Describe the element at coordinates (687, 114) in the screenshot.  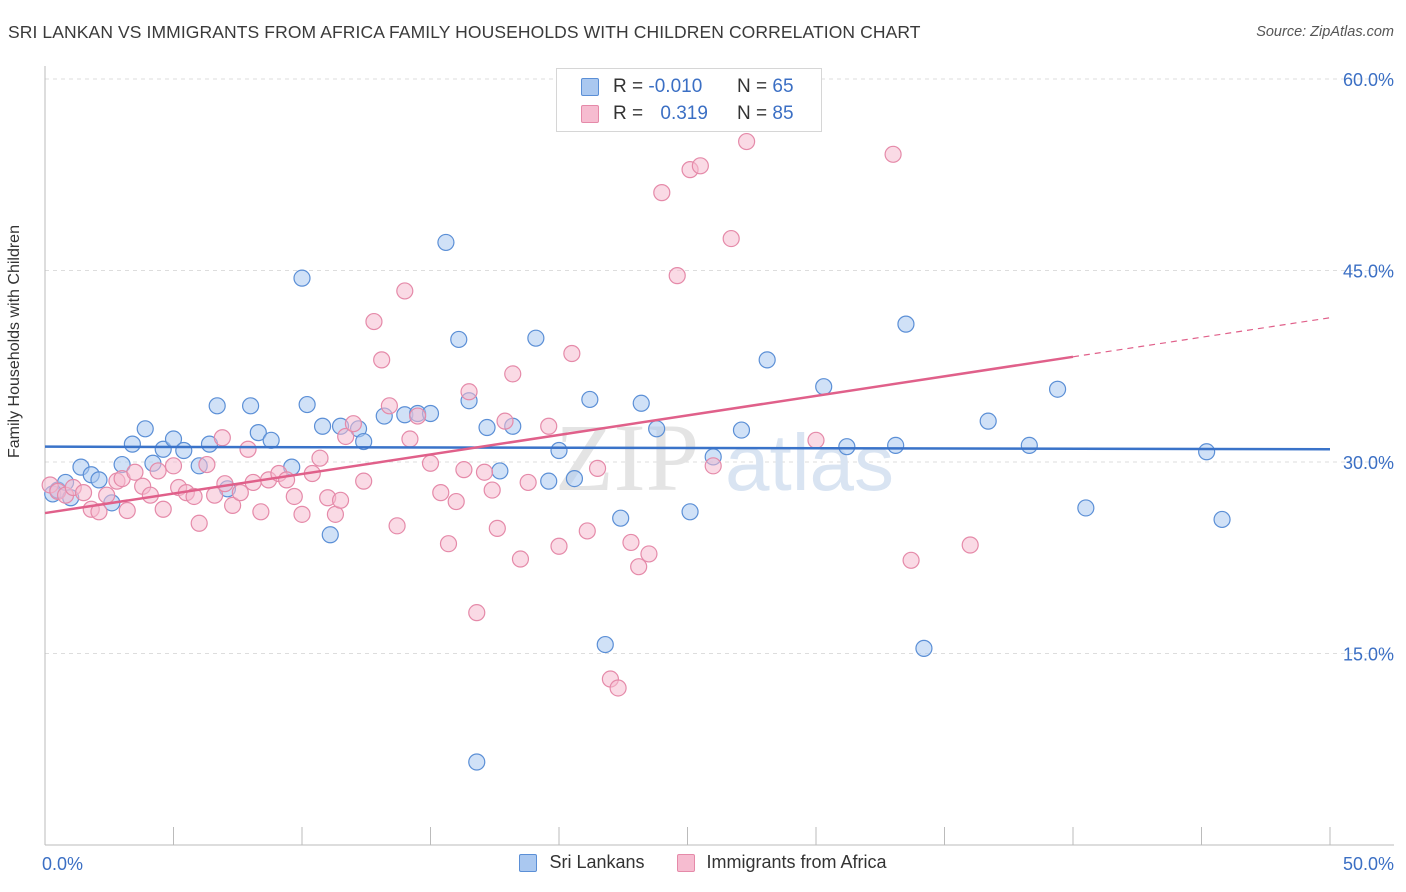
I see `legend-row-immigrants-africa: R = 0.319 N = 85` at that location.